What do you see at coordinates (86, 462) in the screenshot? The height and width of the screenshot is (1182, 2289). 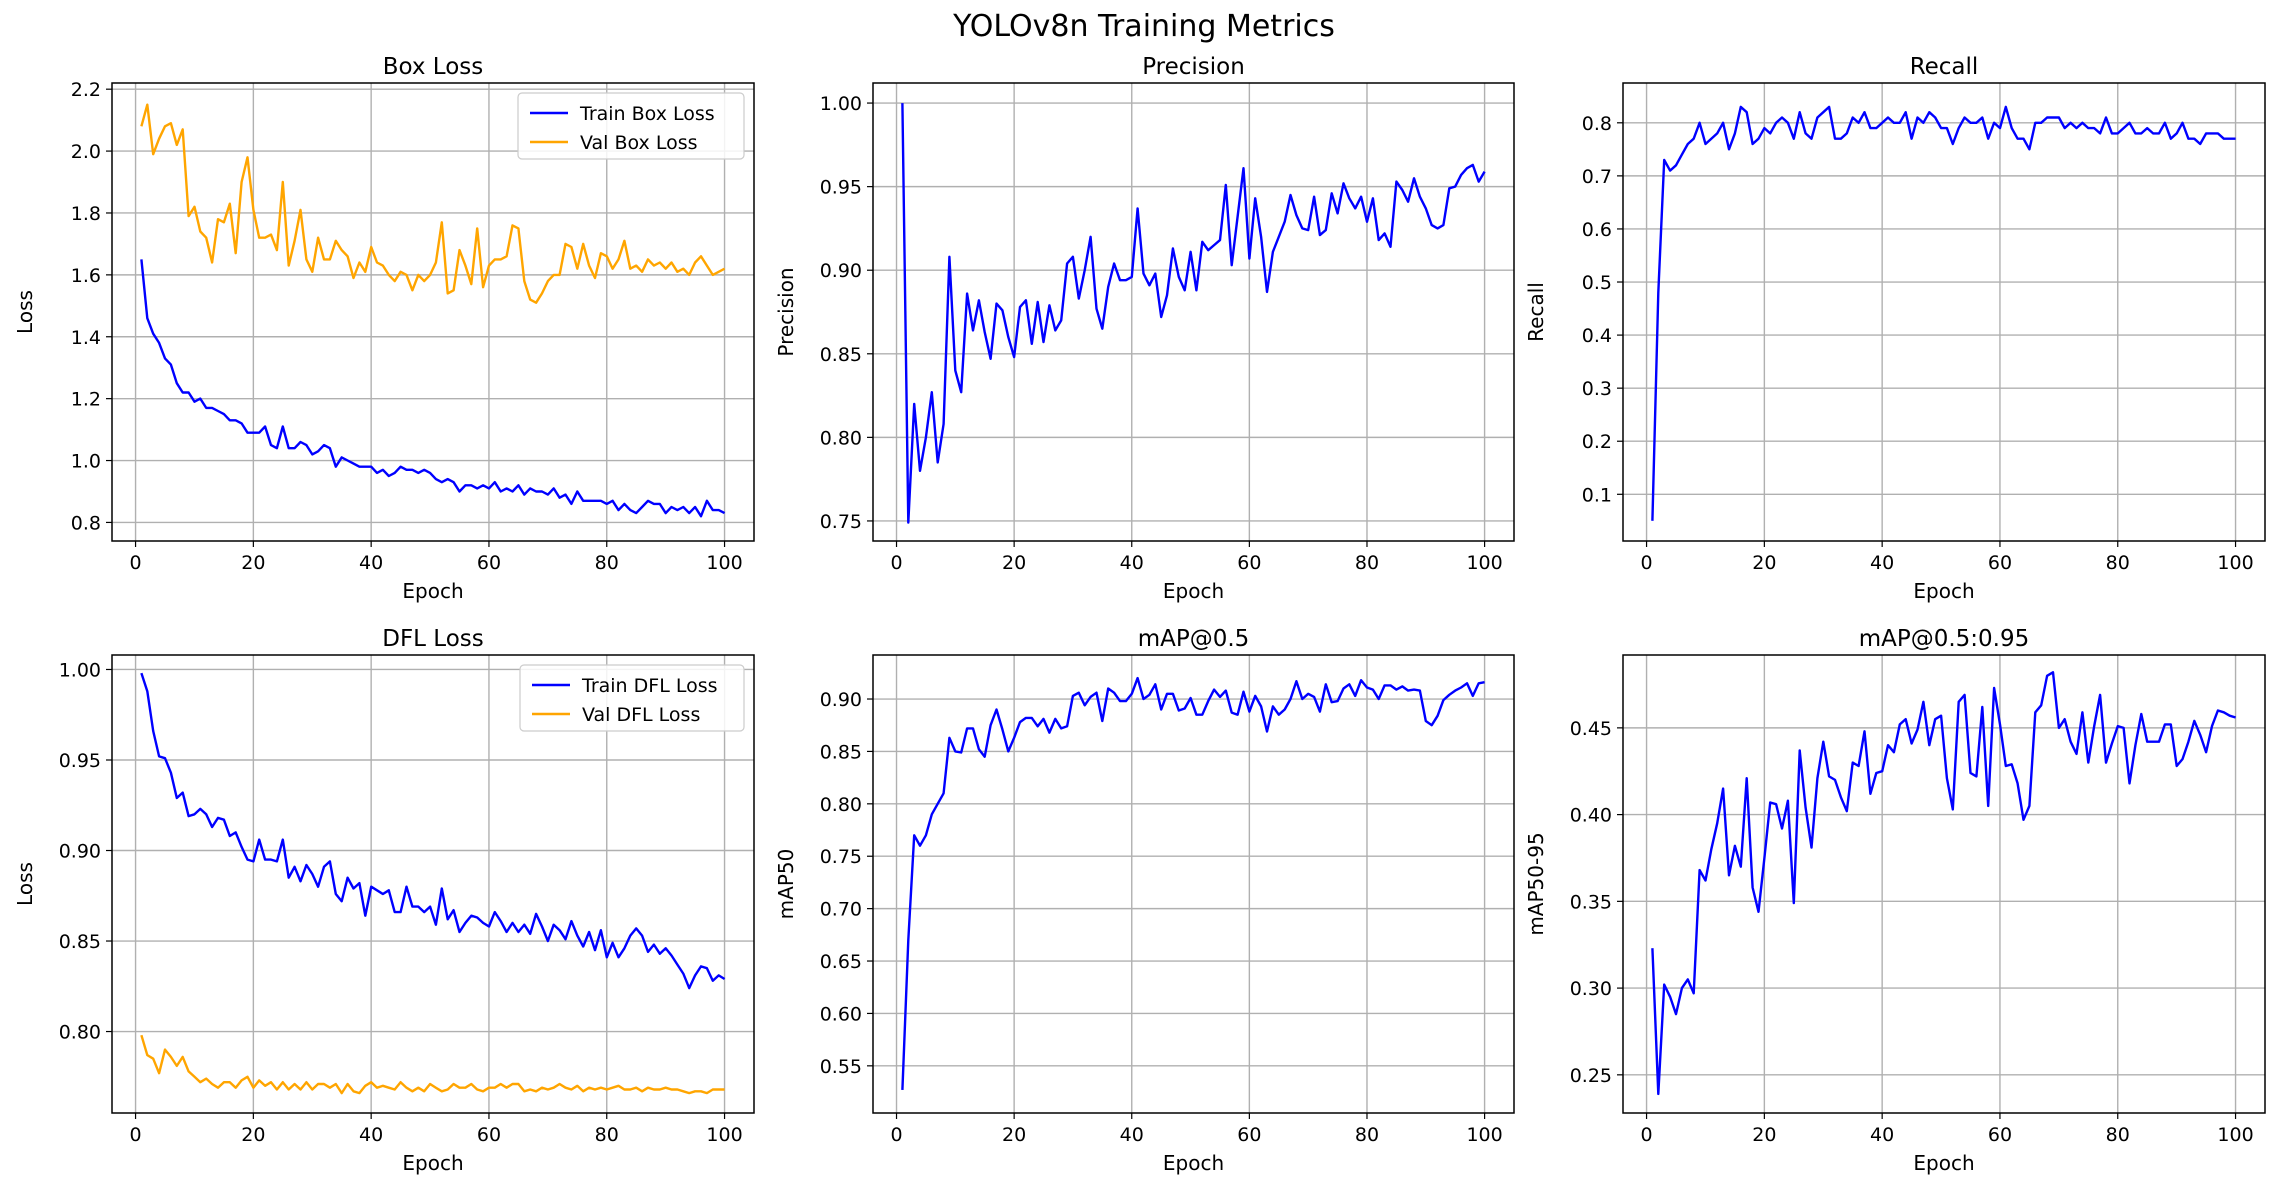 I see `y-tick-label: 1.0` at bounding box center [86, 462].